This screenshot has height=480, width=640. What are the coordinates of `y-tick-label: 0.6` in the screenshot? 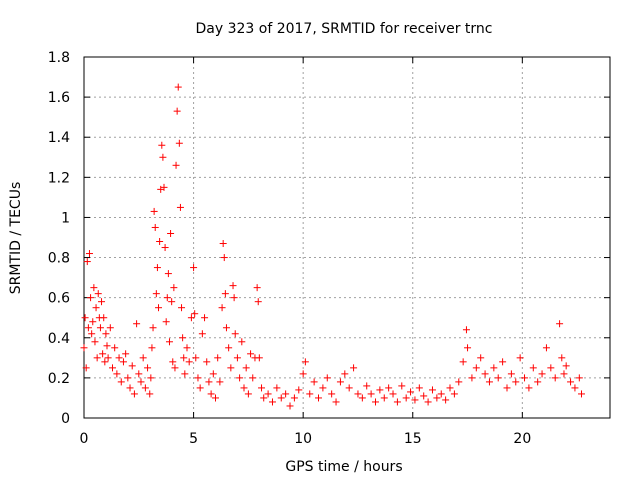 It's located at (59, 299).